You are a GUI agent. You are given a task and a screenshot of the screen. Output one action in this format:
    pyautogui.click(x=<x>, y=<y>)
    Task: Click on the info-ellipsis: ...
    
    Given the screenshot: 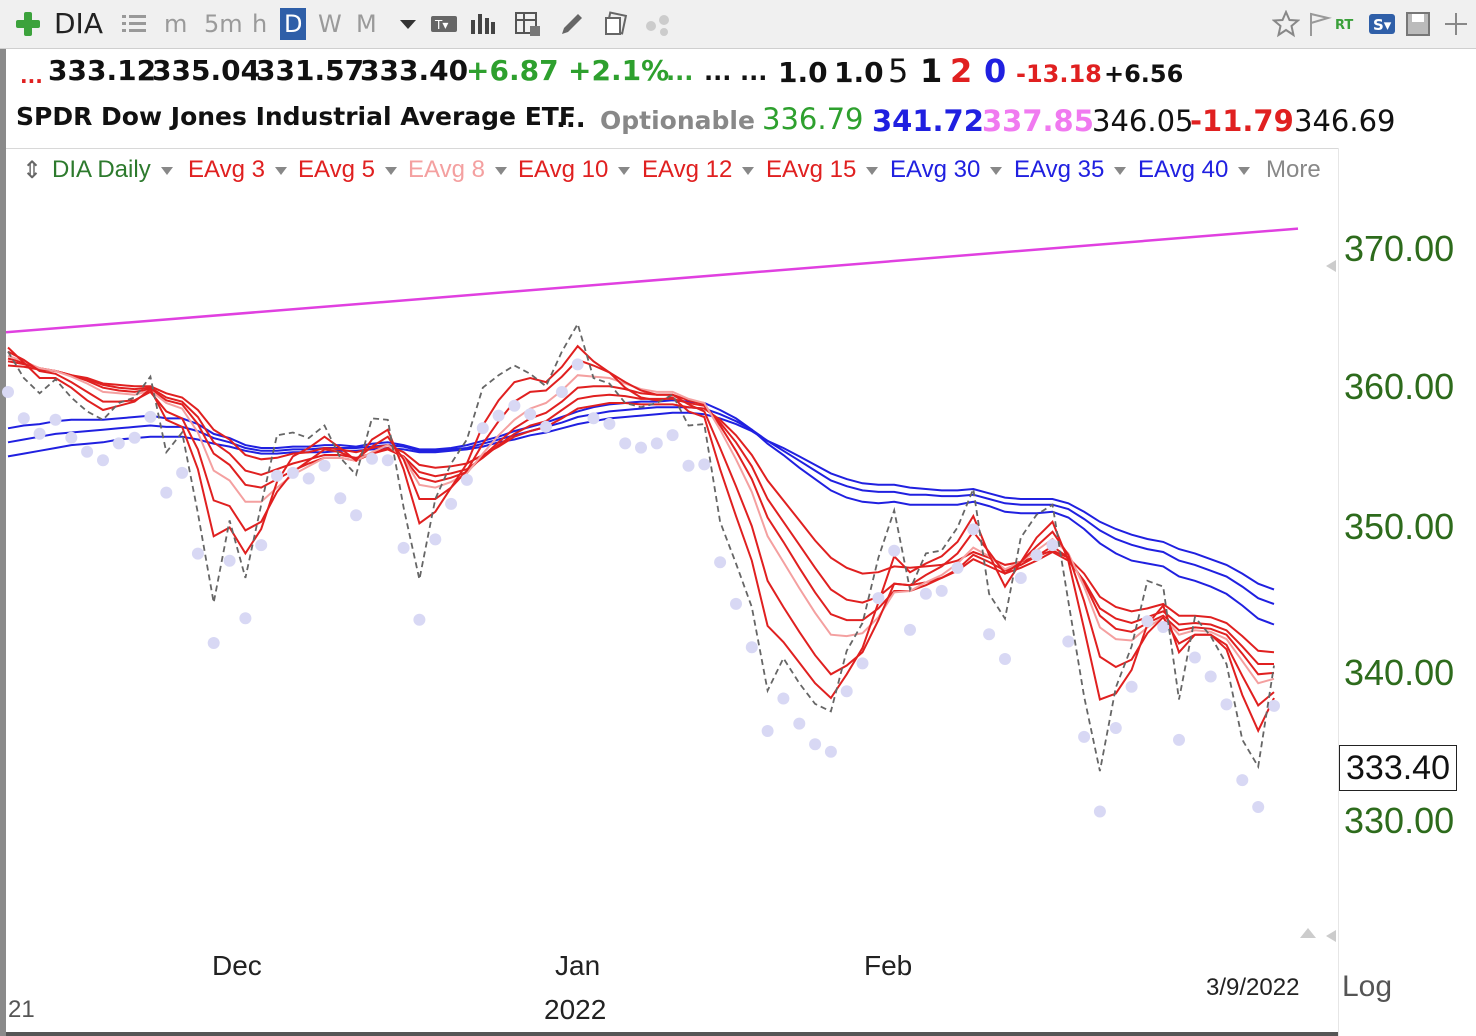 What is the action you would take?
    pyautogui.click(x=571, y=119)
    